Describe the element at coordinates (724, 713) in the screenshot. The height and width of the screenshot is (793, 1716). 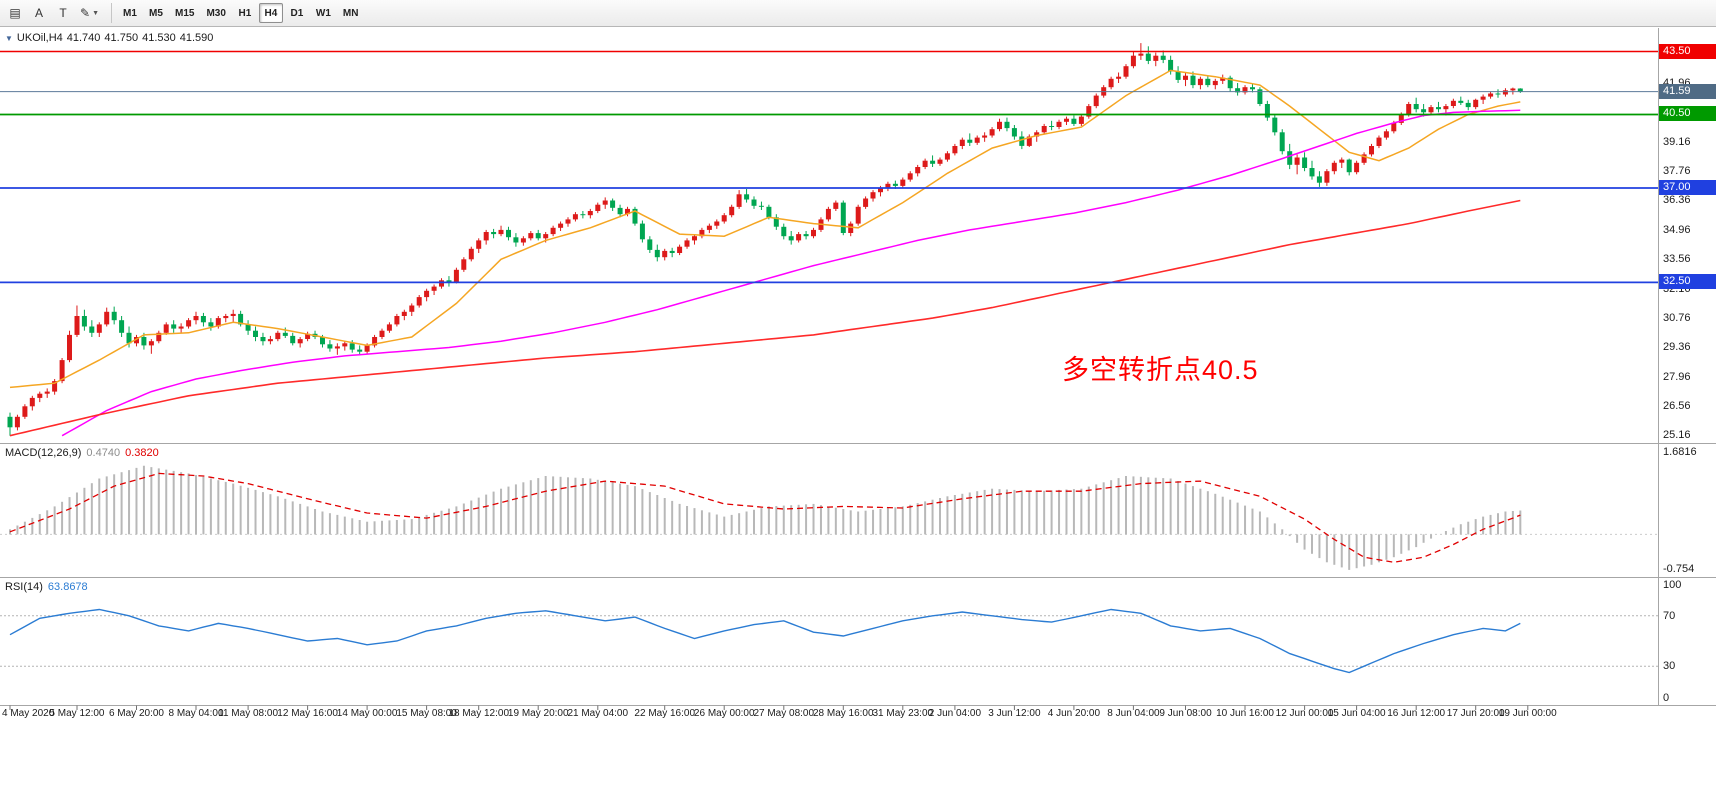
I see `date-label: 26 May 00:00` at that location.